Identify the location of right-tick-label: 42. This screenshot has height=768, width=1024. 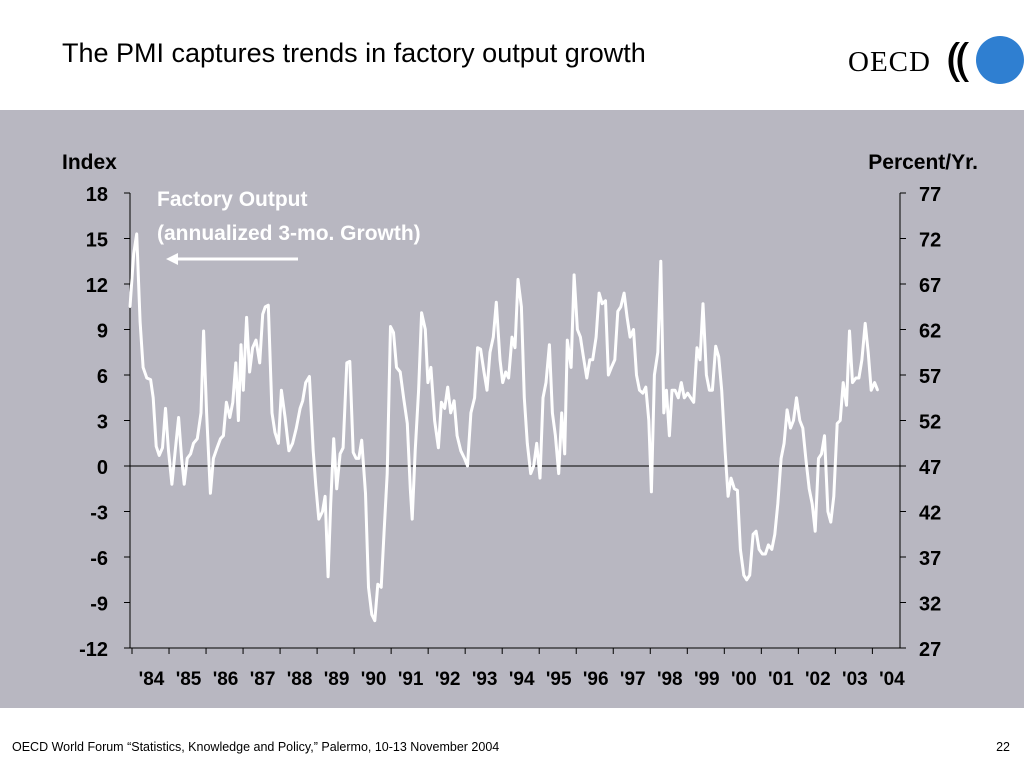
(930, 514).